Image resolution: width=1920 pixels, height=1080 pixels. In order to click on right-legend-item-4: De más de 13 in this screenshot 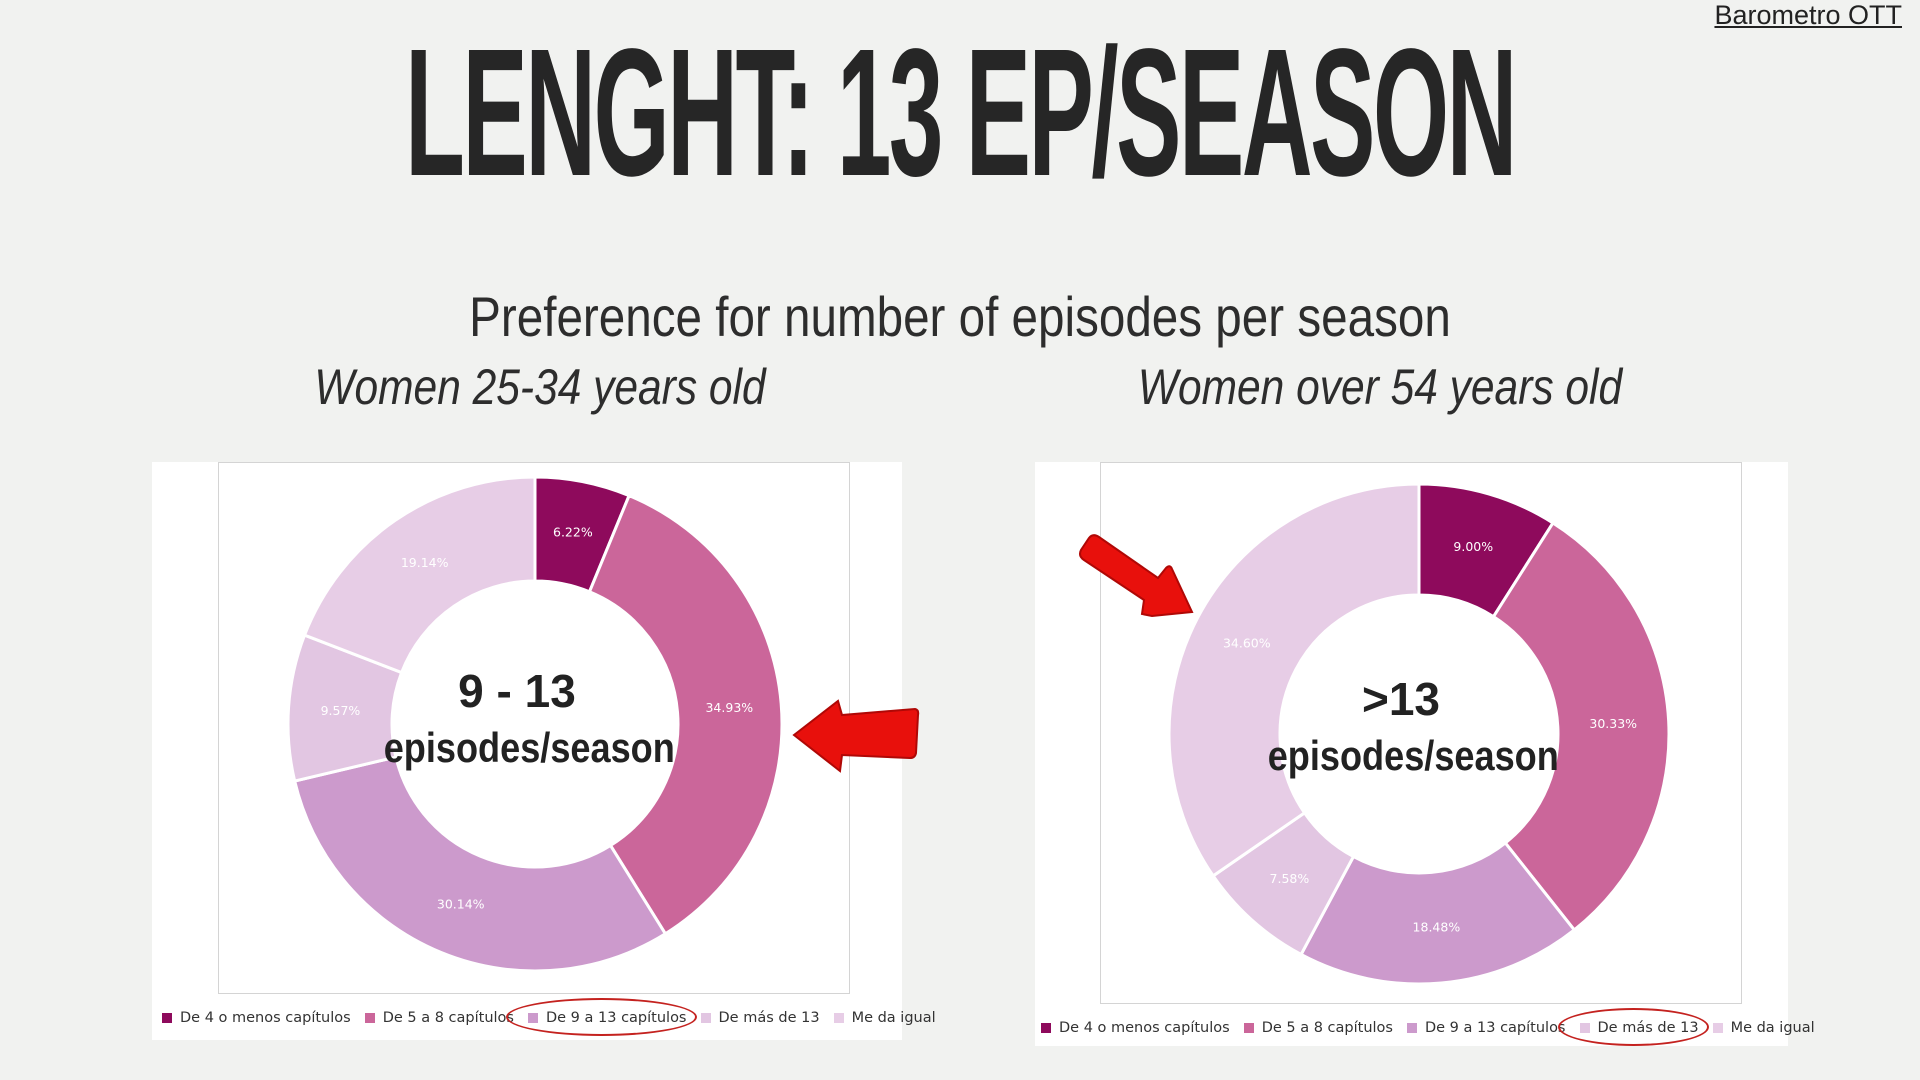, I will do `click(1633, 1027)`.